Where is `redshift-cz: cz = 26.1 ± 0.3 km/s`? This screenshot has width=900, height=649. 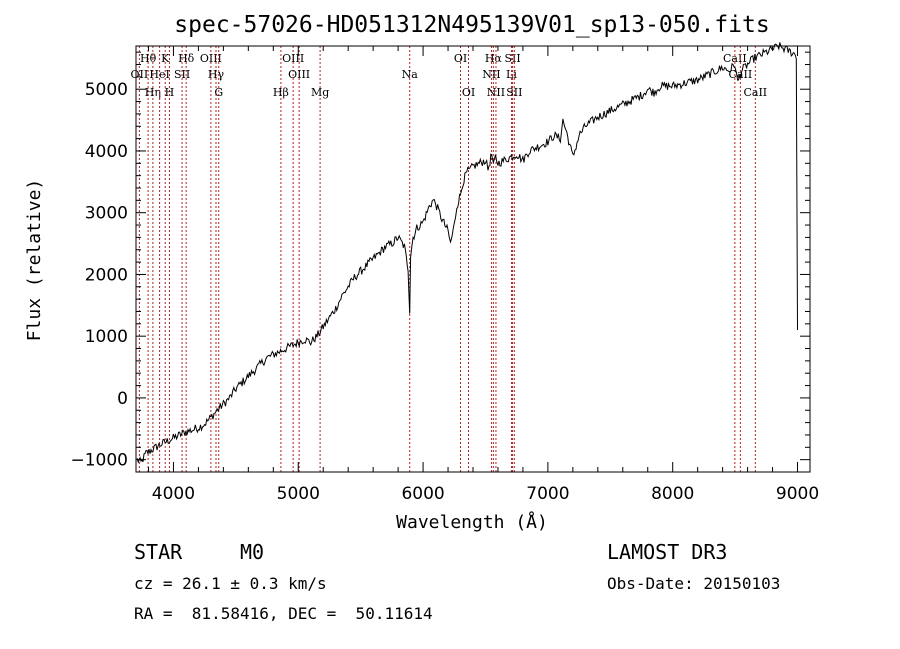
redshift-cz: cz = 26.1 ± 0.3 km/s is located at coordinates (230, 583).